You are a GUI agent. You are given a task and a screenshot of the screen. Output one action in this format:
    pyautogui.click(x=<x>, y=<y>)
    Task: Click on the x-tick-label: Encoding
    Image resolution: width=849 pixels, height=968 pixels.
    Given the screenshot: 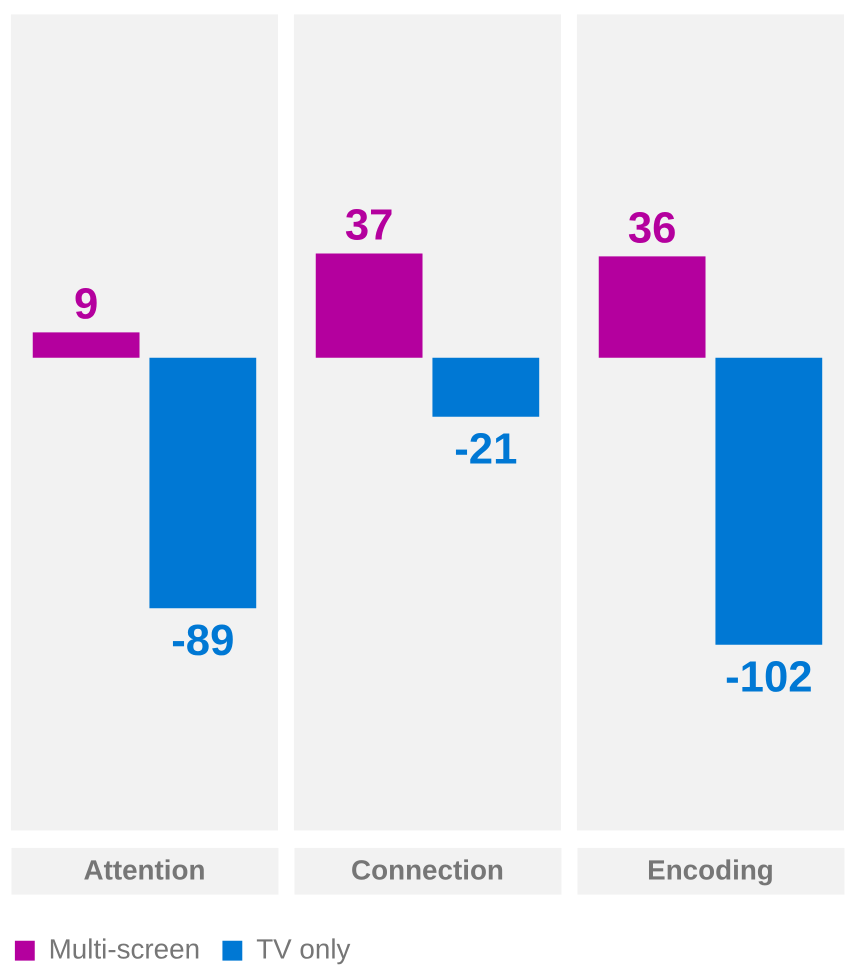 What is the action you would take?
    pyautogui.click(x=710, y=870)
    